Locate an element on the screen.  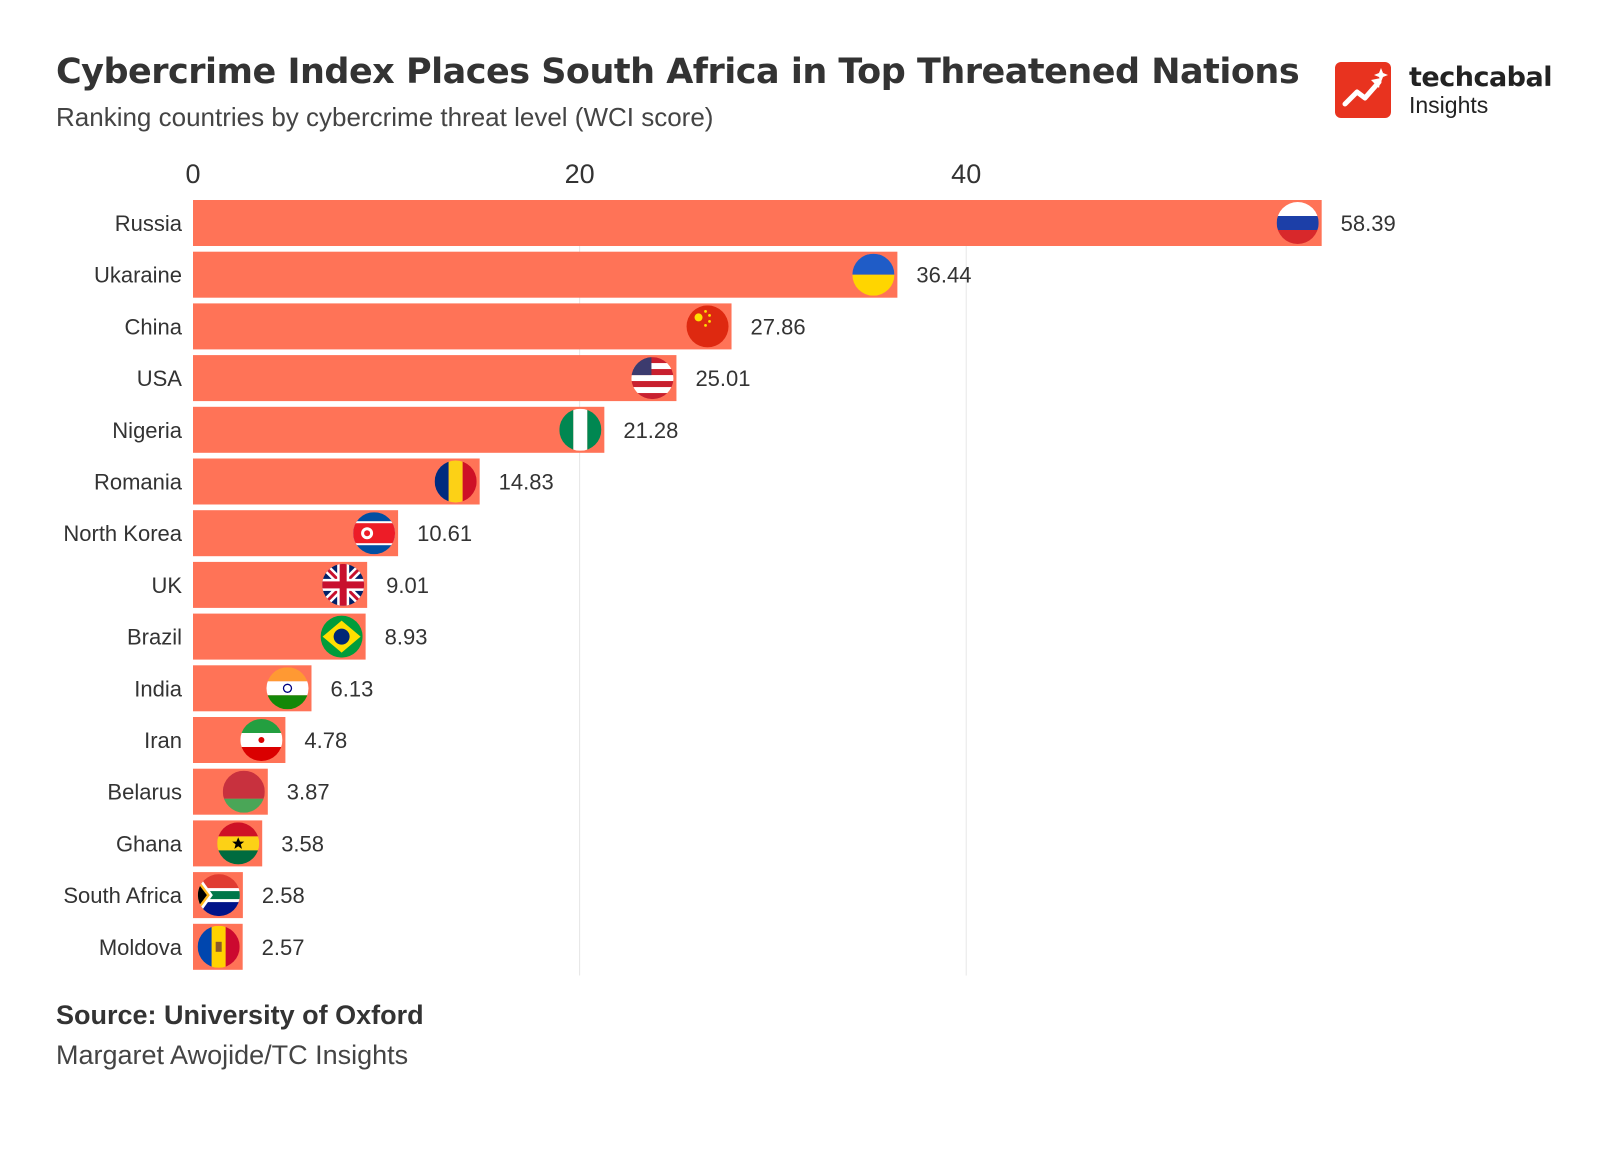
value-label: 10.61 is located at coordinates (444, 533).